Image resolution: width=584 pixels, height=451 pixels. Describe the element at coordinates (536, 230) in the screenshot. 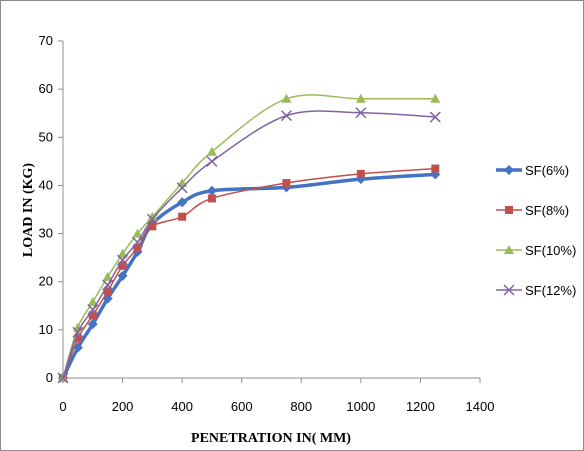

I see `legend: SF(6%) SF(8%) SF(10%) SF(12%)` at that location.